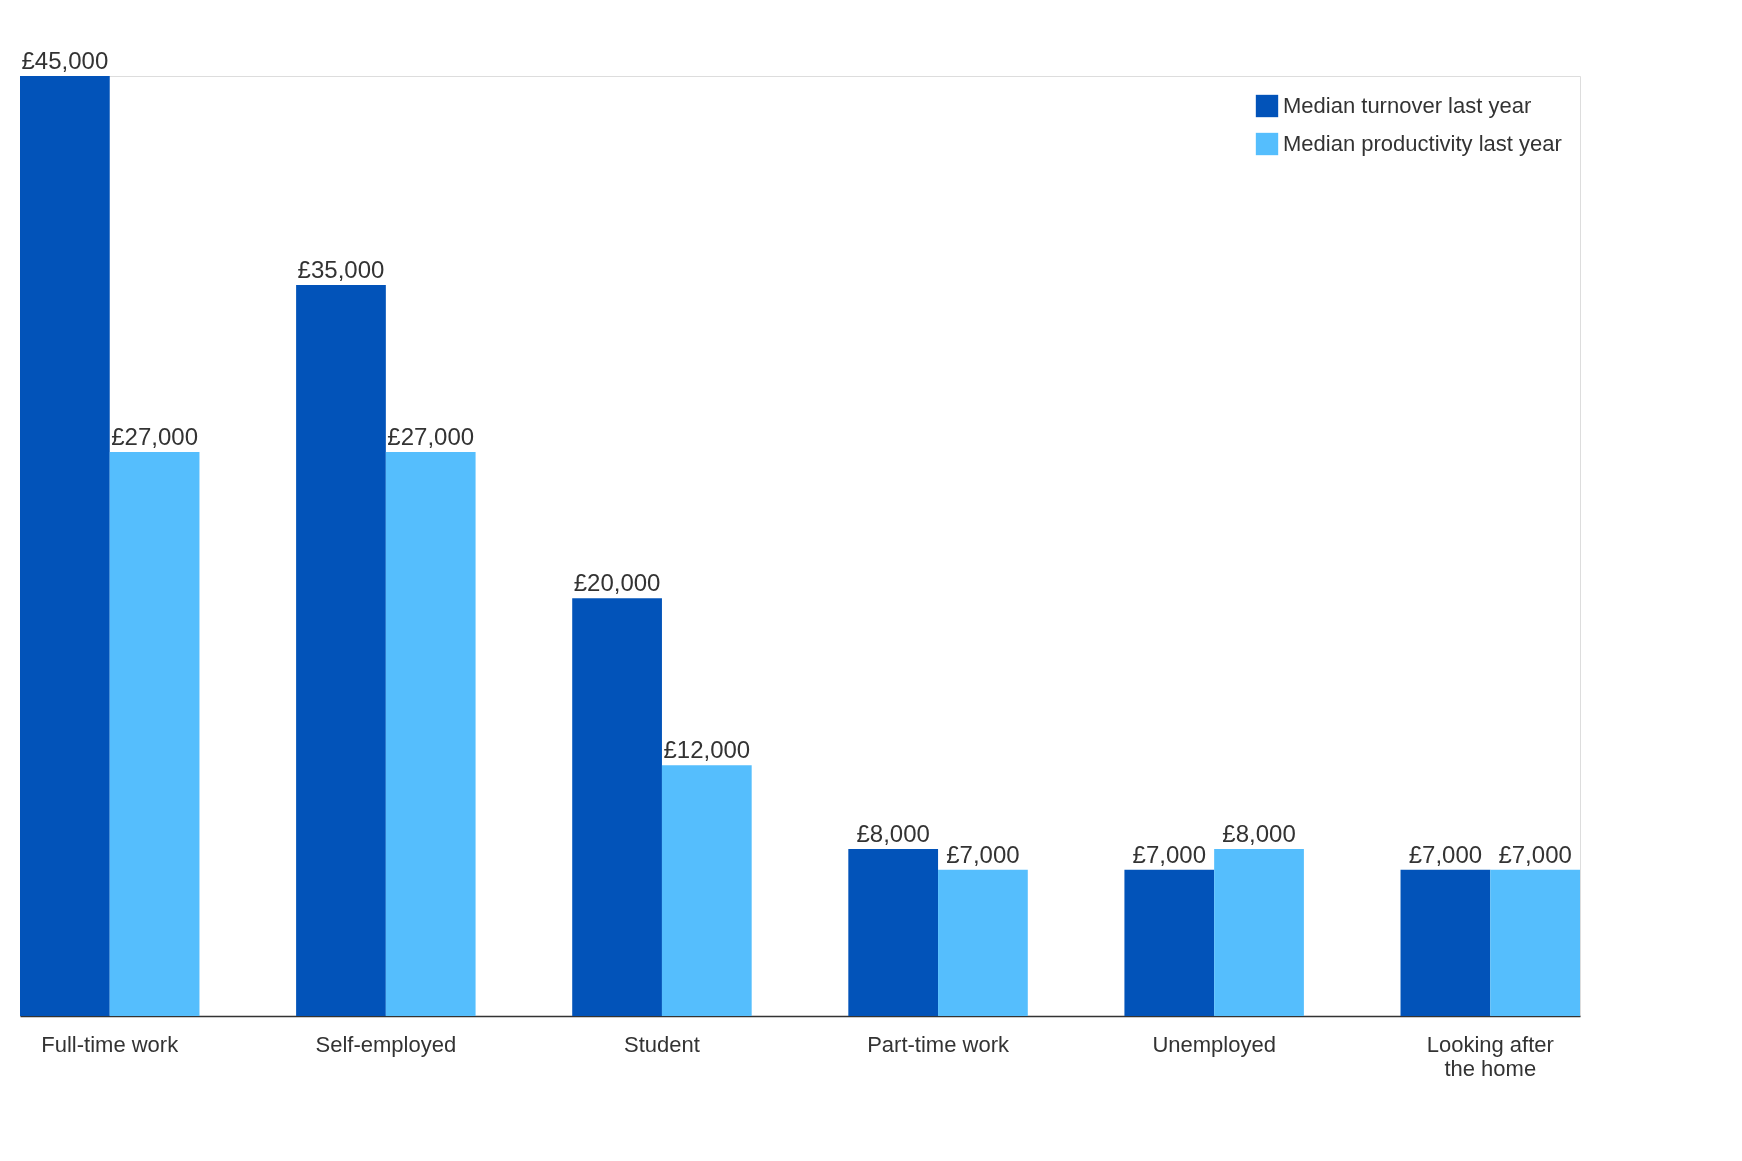 This screenshot has height=1161, width=1742. What do you see at coordinates (1214, 1044) in the screenshot?
I see `x-tick-label: Unemployed` at bounding box center [1214, 1044].